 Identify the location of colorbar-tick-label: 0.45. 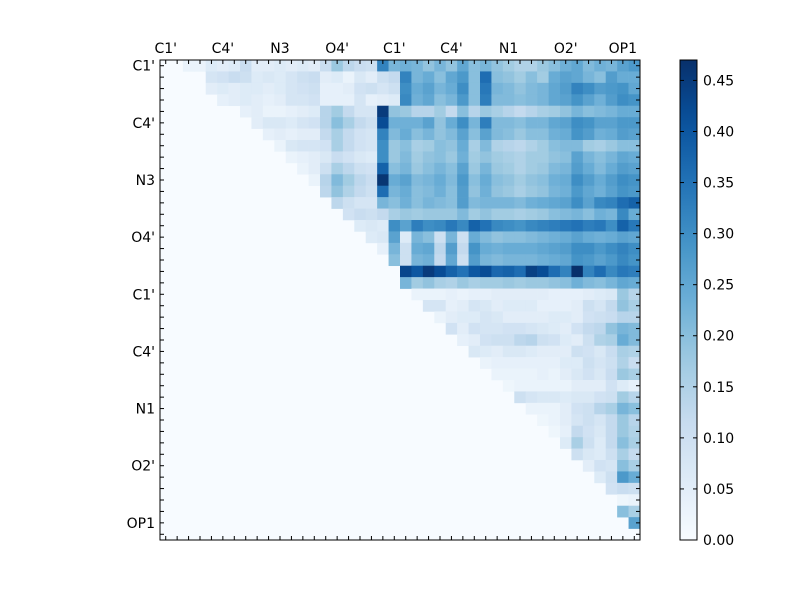
(718, 81).